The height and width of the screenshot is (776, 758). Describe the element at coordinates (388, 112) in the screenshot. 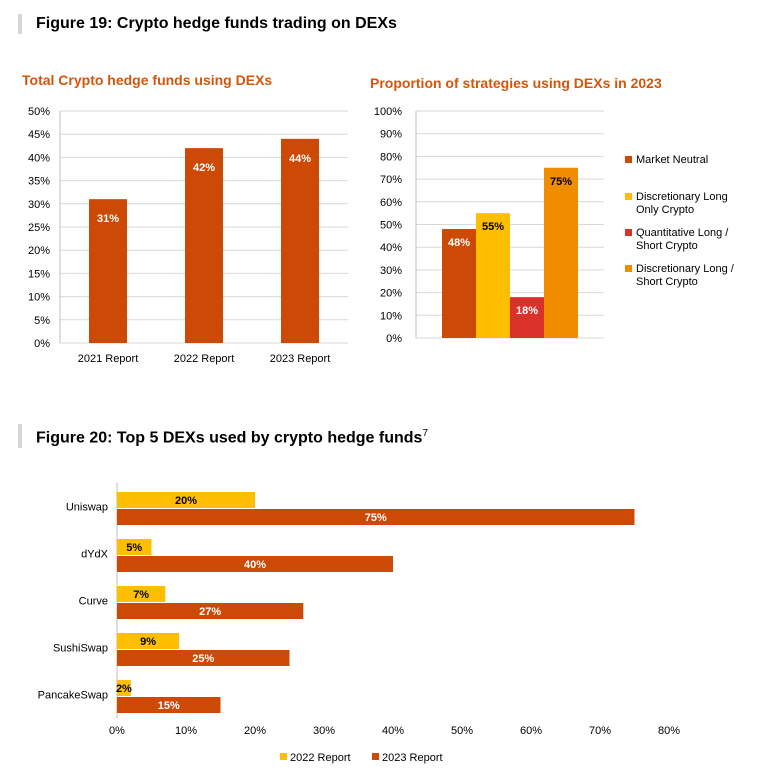

I see `y-tick-label: 100%` at that location.